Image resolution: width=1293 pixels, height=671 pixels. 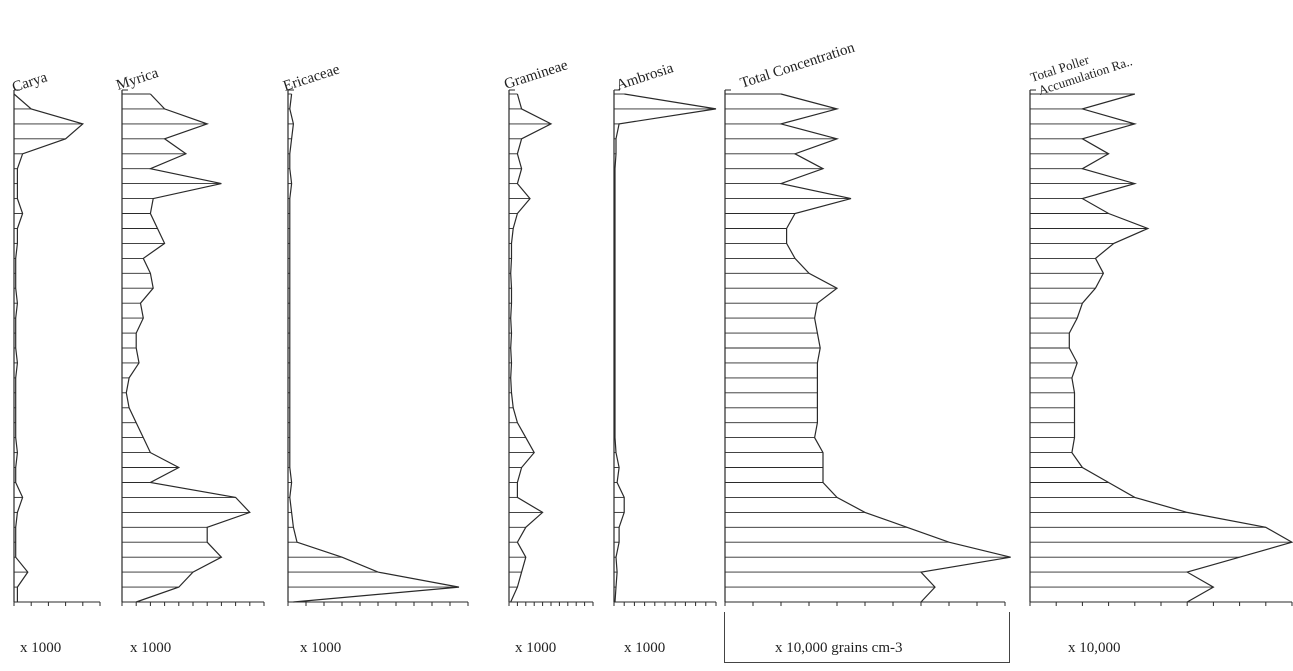 What do you see at coordinates (536, 648) in the screenshot?
I see `unit-gramineae: x 1000` at bounding box center [536, 648].